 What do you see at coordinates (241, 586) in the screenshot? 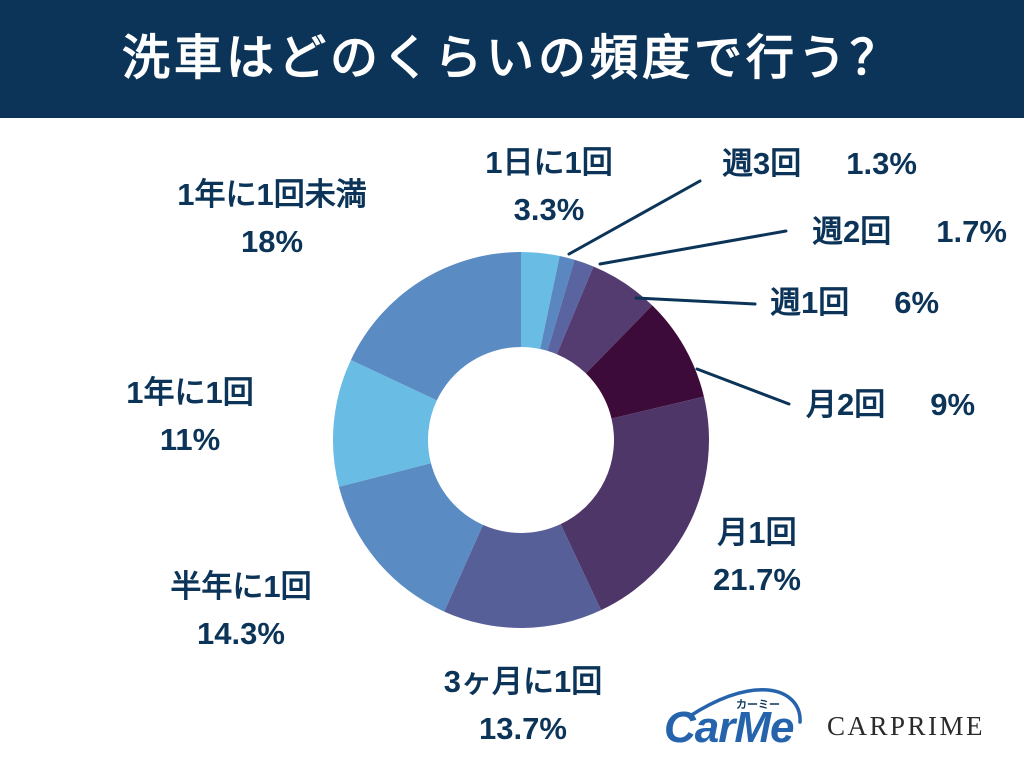
I see `label-every-half-year-category: 半年に1回` at bounding box center [241, 586].